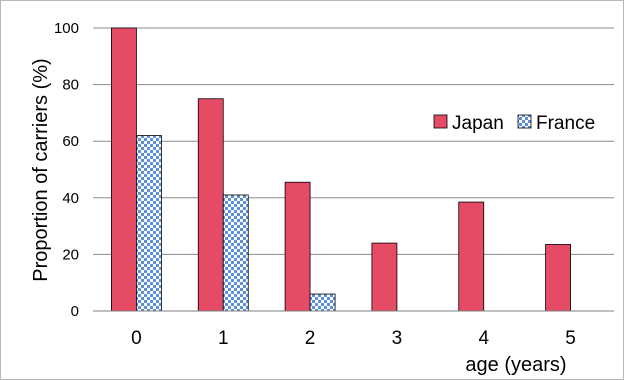 The height and width of the screenshot is (380, 624). Describe the element at coordinates (310, 338) in the screenshot. I see `x-tick-2: 2` at that location.